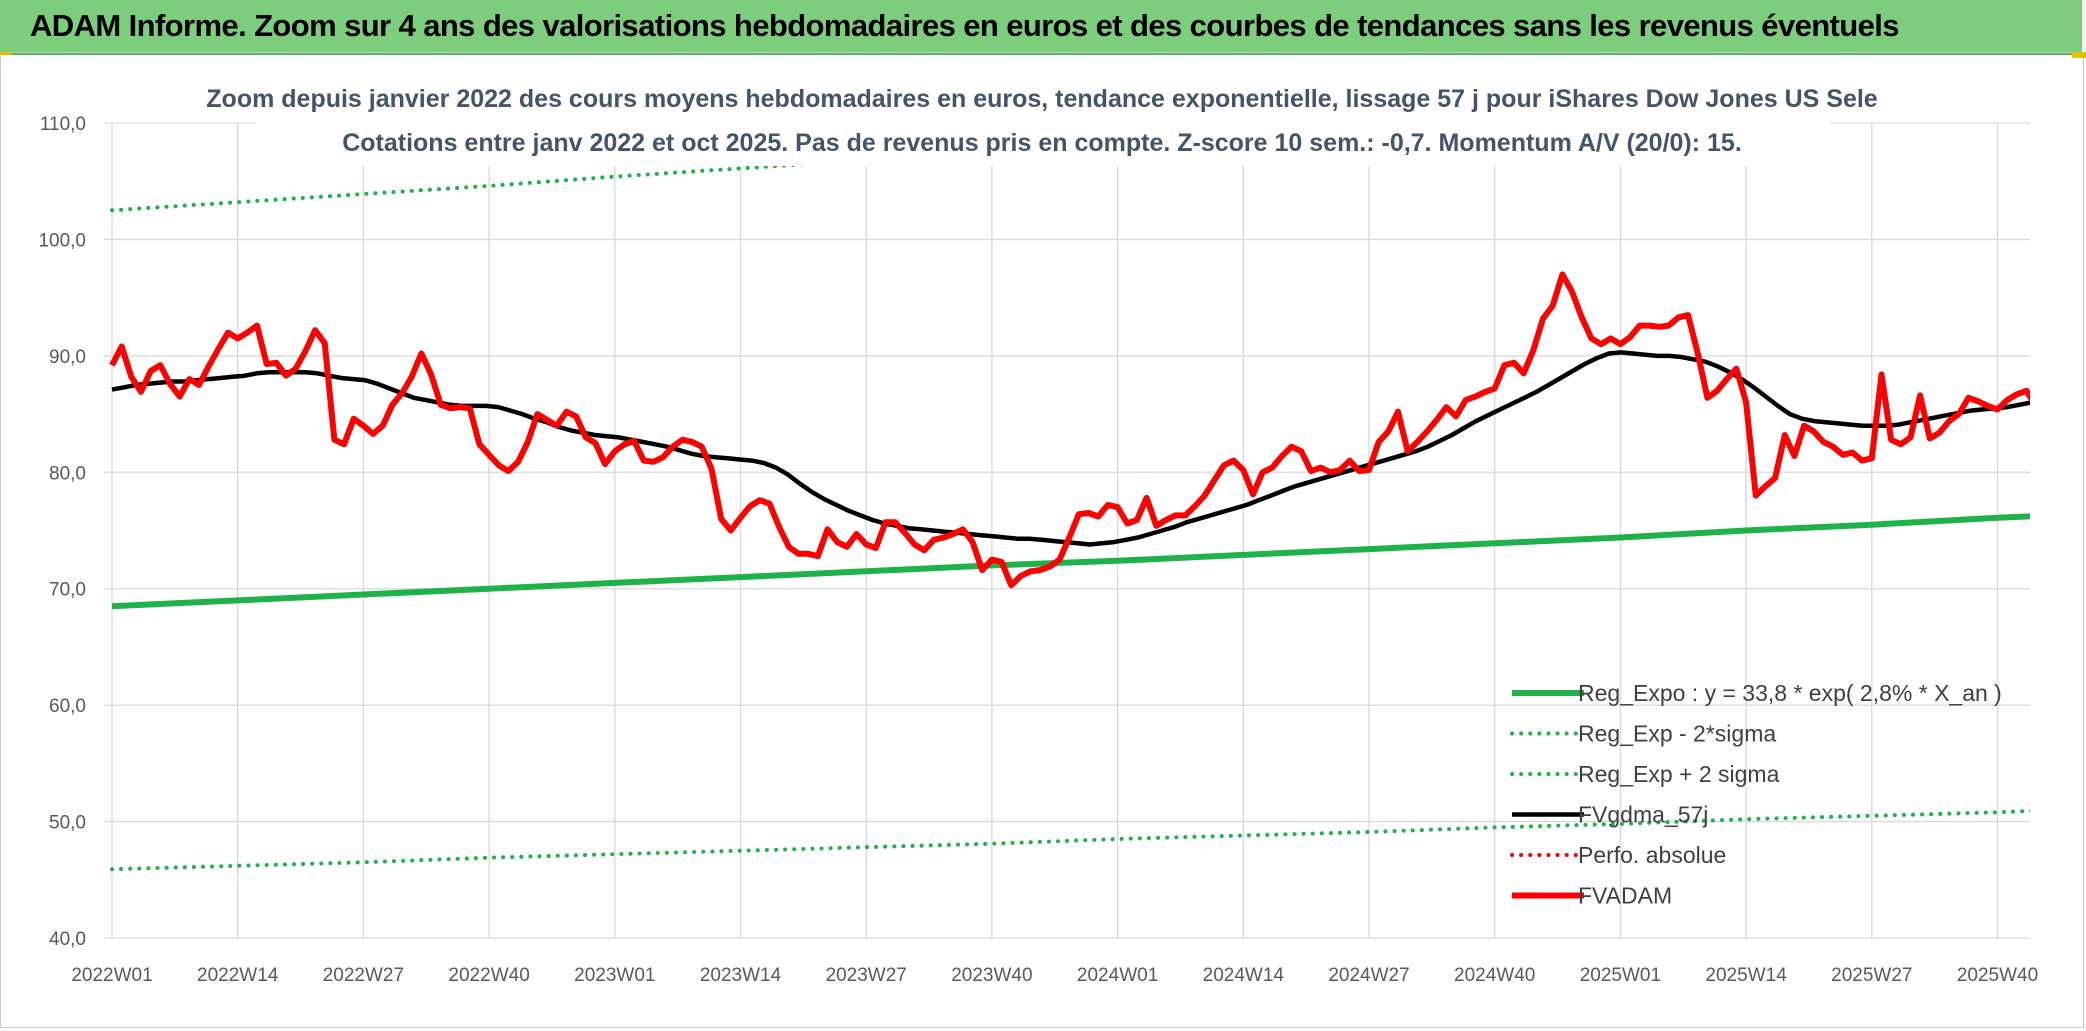 This screenshot has width=2086, height=1031. I want to click on x-tick-label: 2025W27, so click(1871, 975).